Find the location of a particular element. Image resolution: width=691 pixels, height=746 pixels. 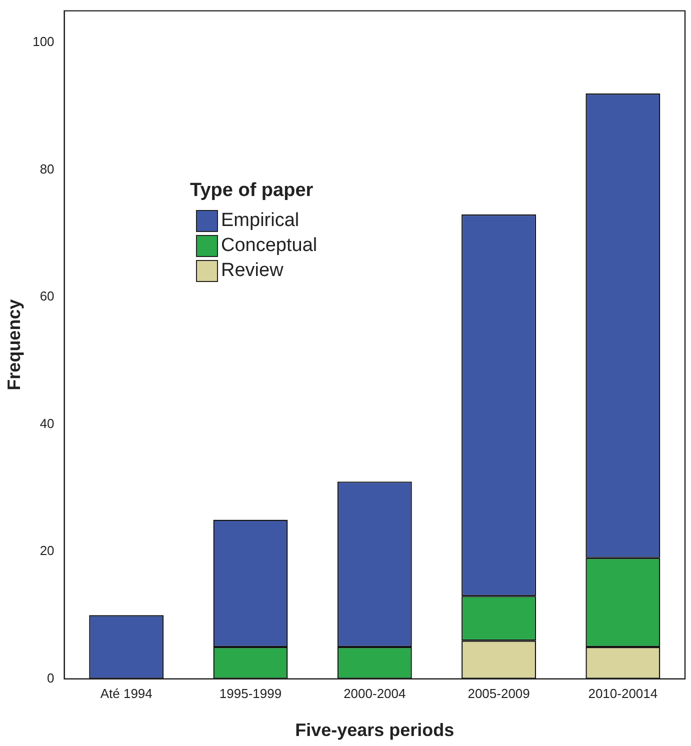

x-tick-label: 2000-2004 is located at coordinates (375, 694).